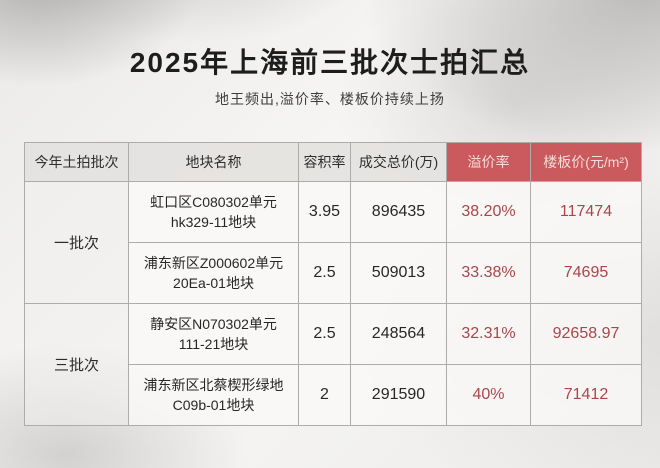 This screenshot has height=468, width=660. I want to click on plot-name-cell: 浦东新区Z000602单元 20Ea-01地块, so click(213, 273).